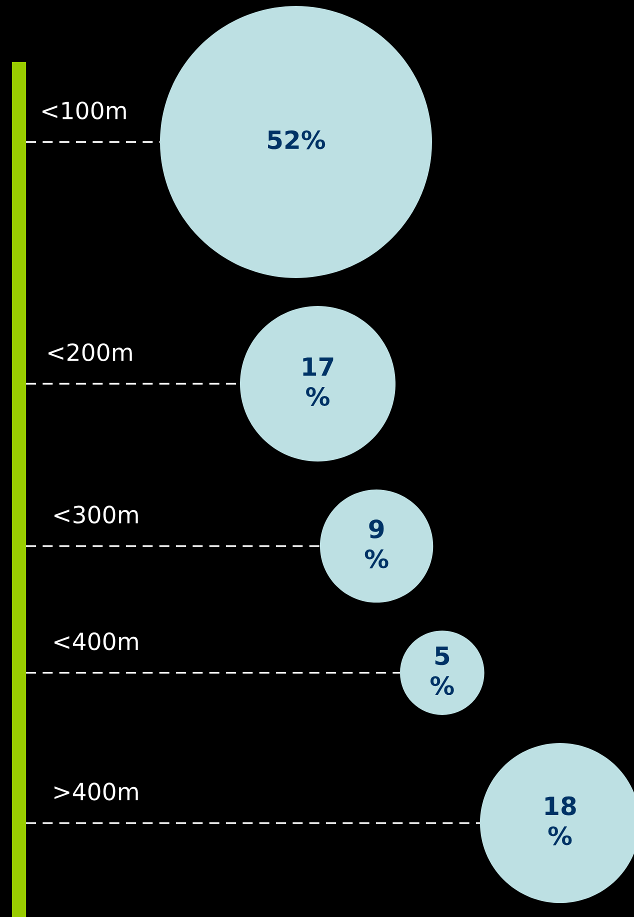  I want to click on data-label: 9 %, so click(376, 544).